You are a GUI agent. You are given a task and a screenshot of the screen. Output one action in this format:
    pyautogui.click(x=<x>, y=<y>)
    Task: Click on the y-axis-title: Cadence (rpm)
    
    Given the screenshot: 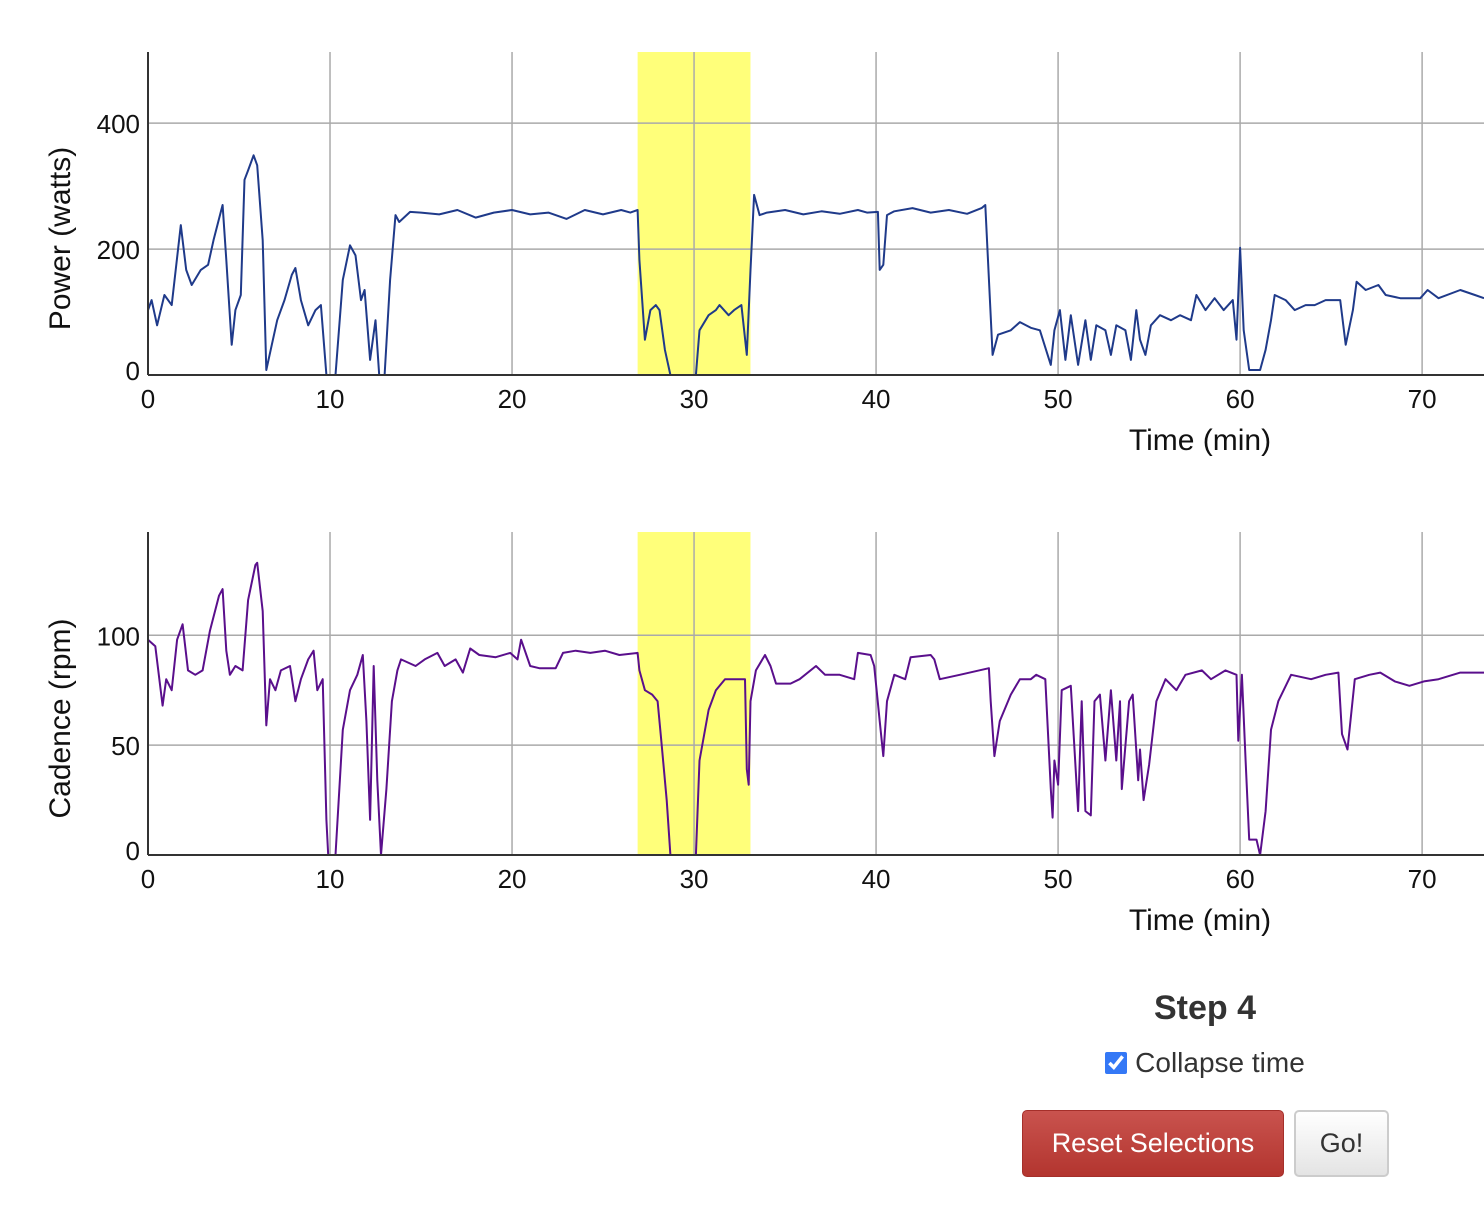 What is the action you would take?
    pyautogui.click(x=60, y=718)
    